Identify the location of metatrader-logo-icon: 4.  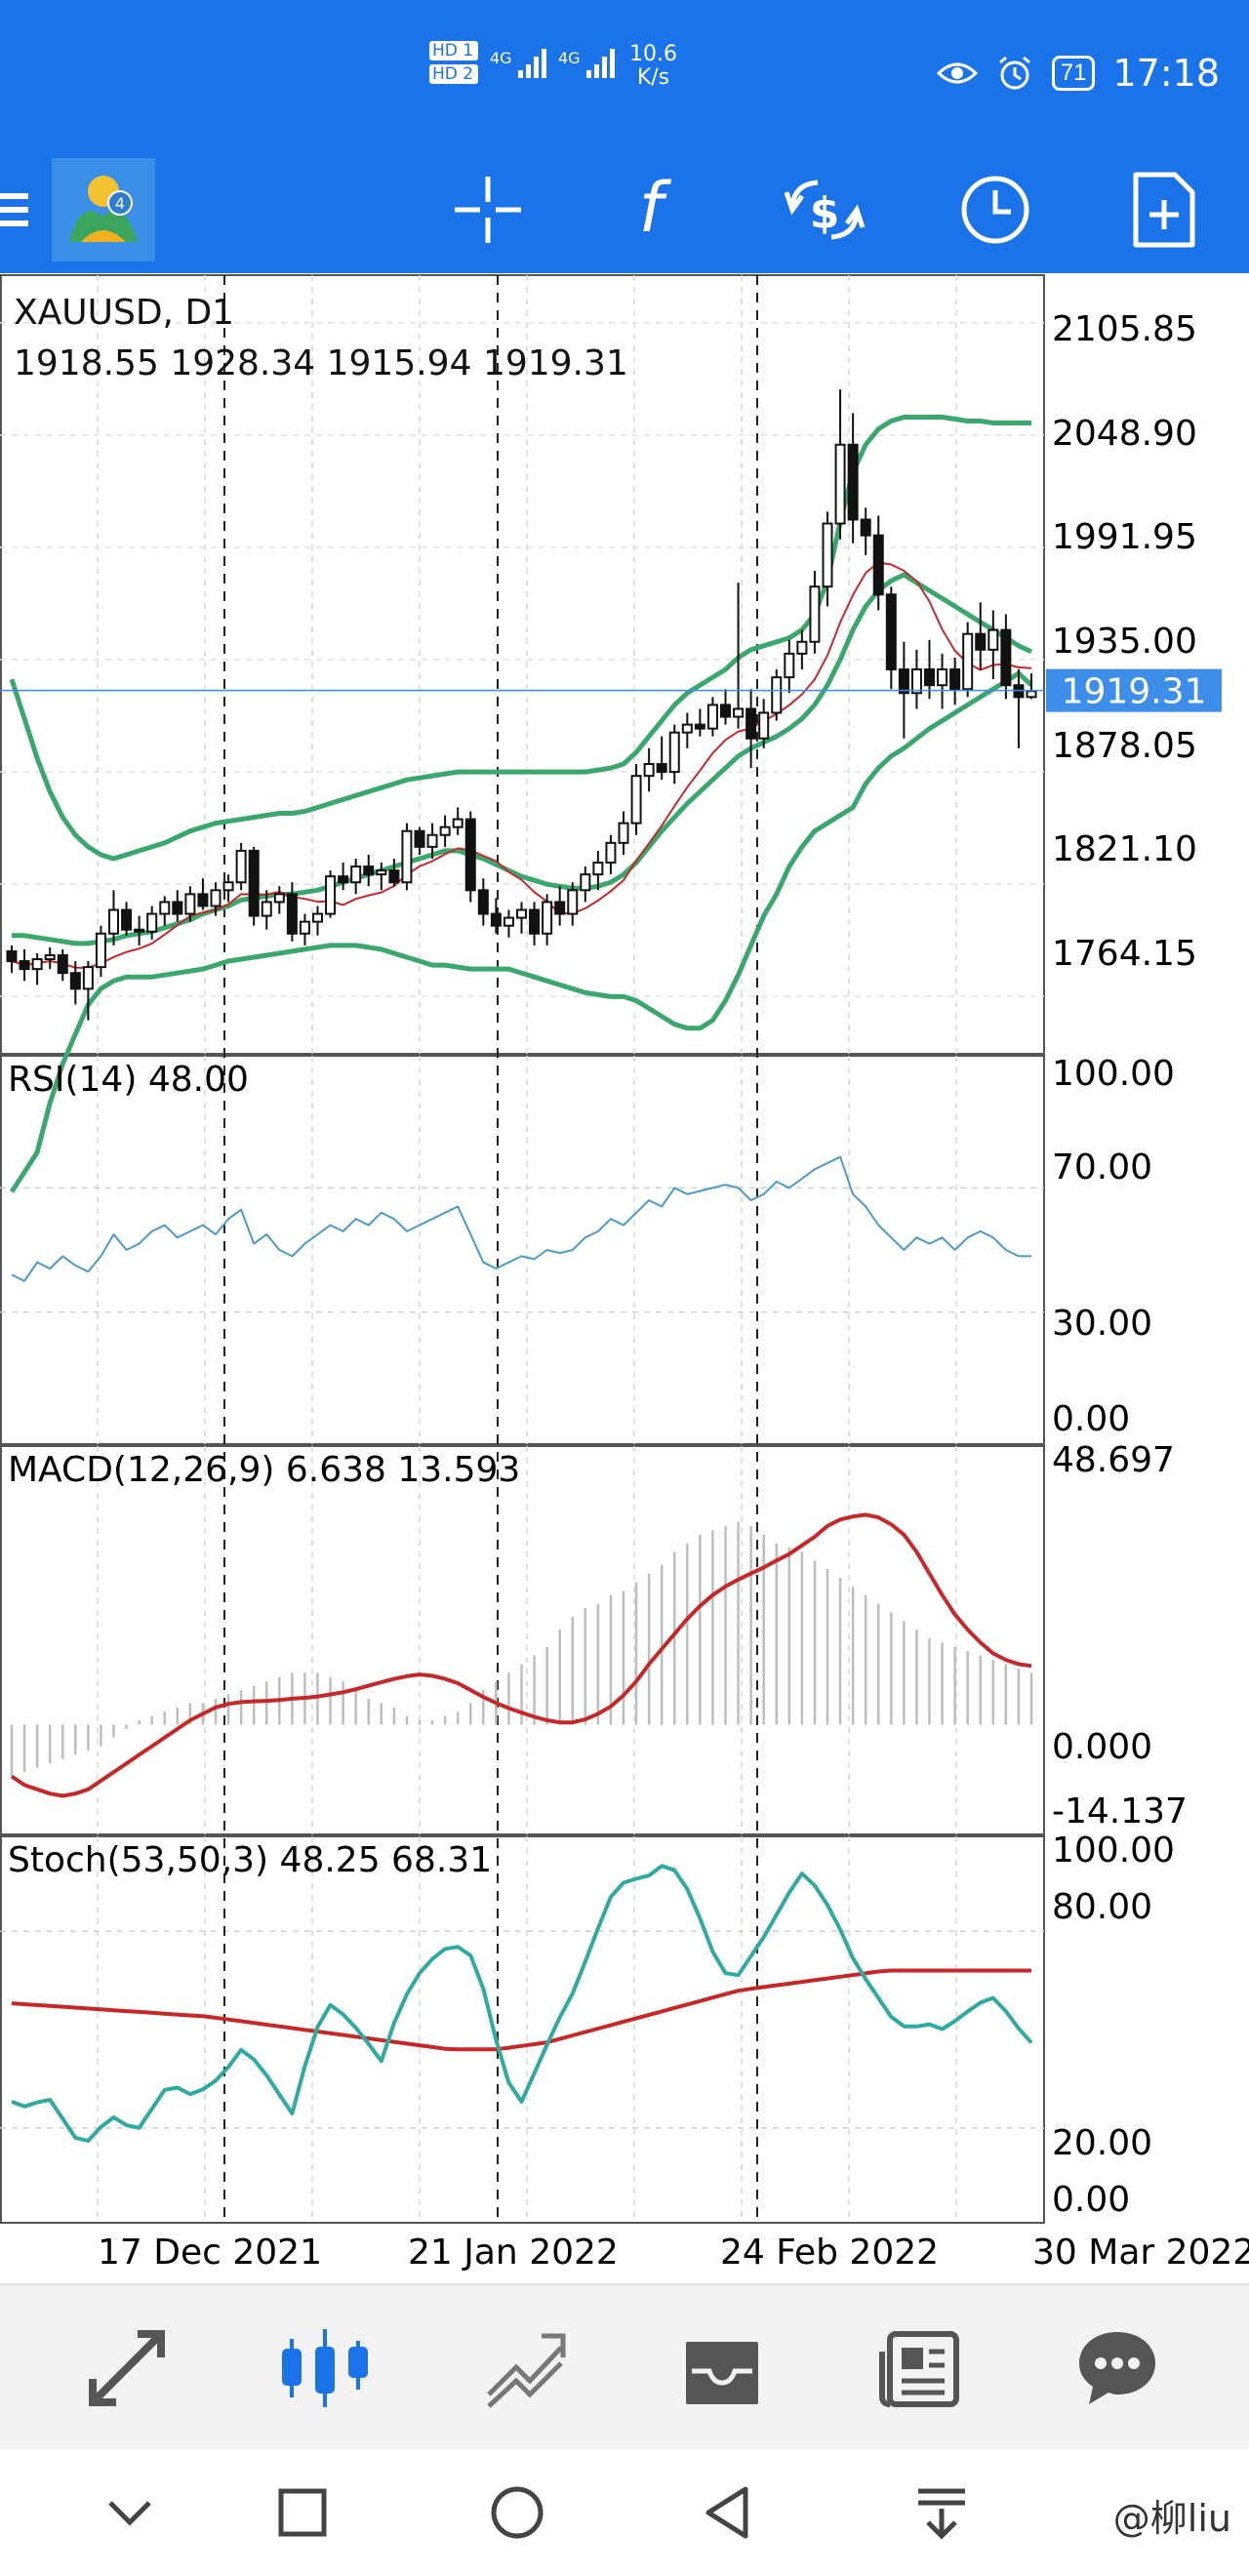
(103, 210).